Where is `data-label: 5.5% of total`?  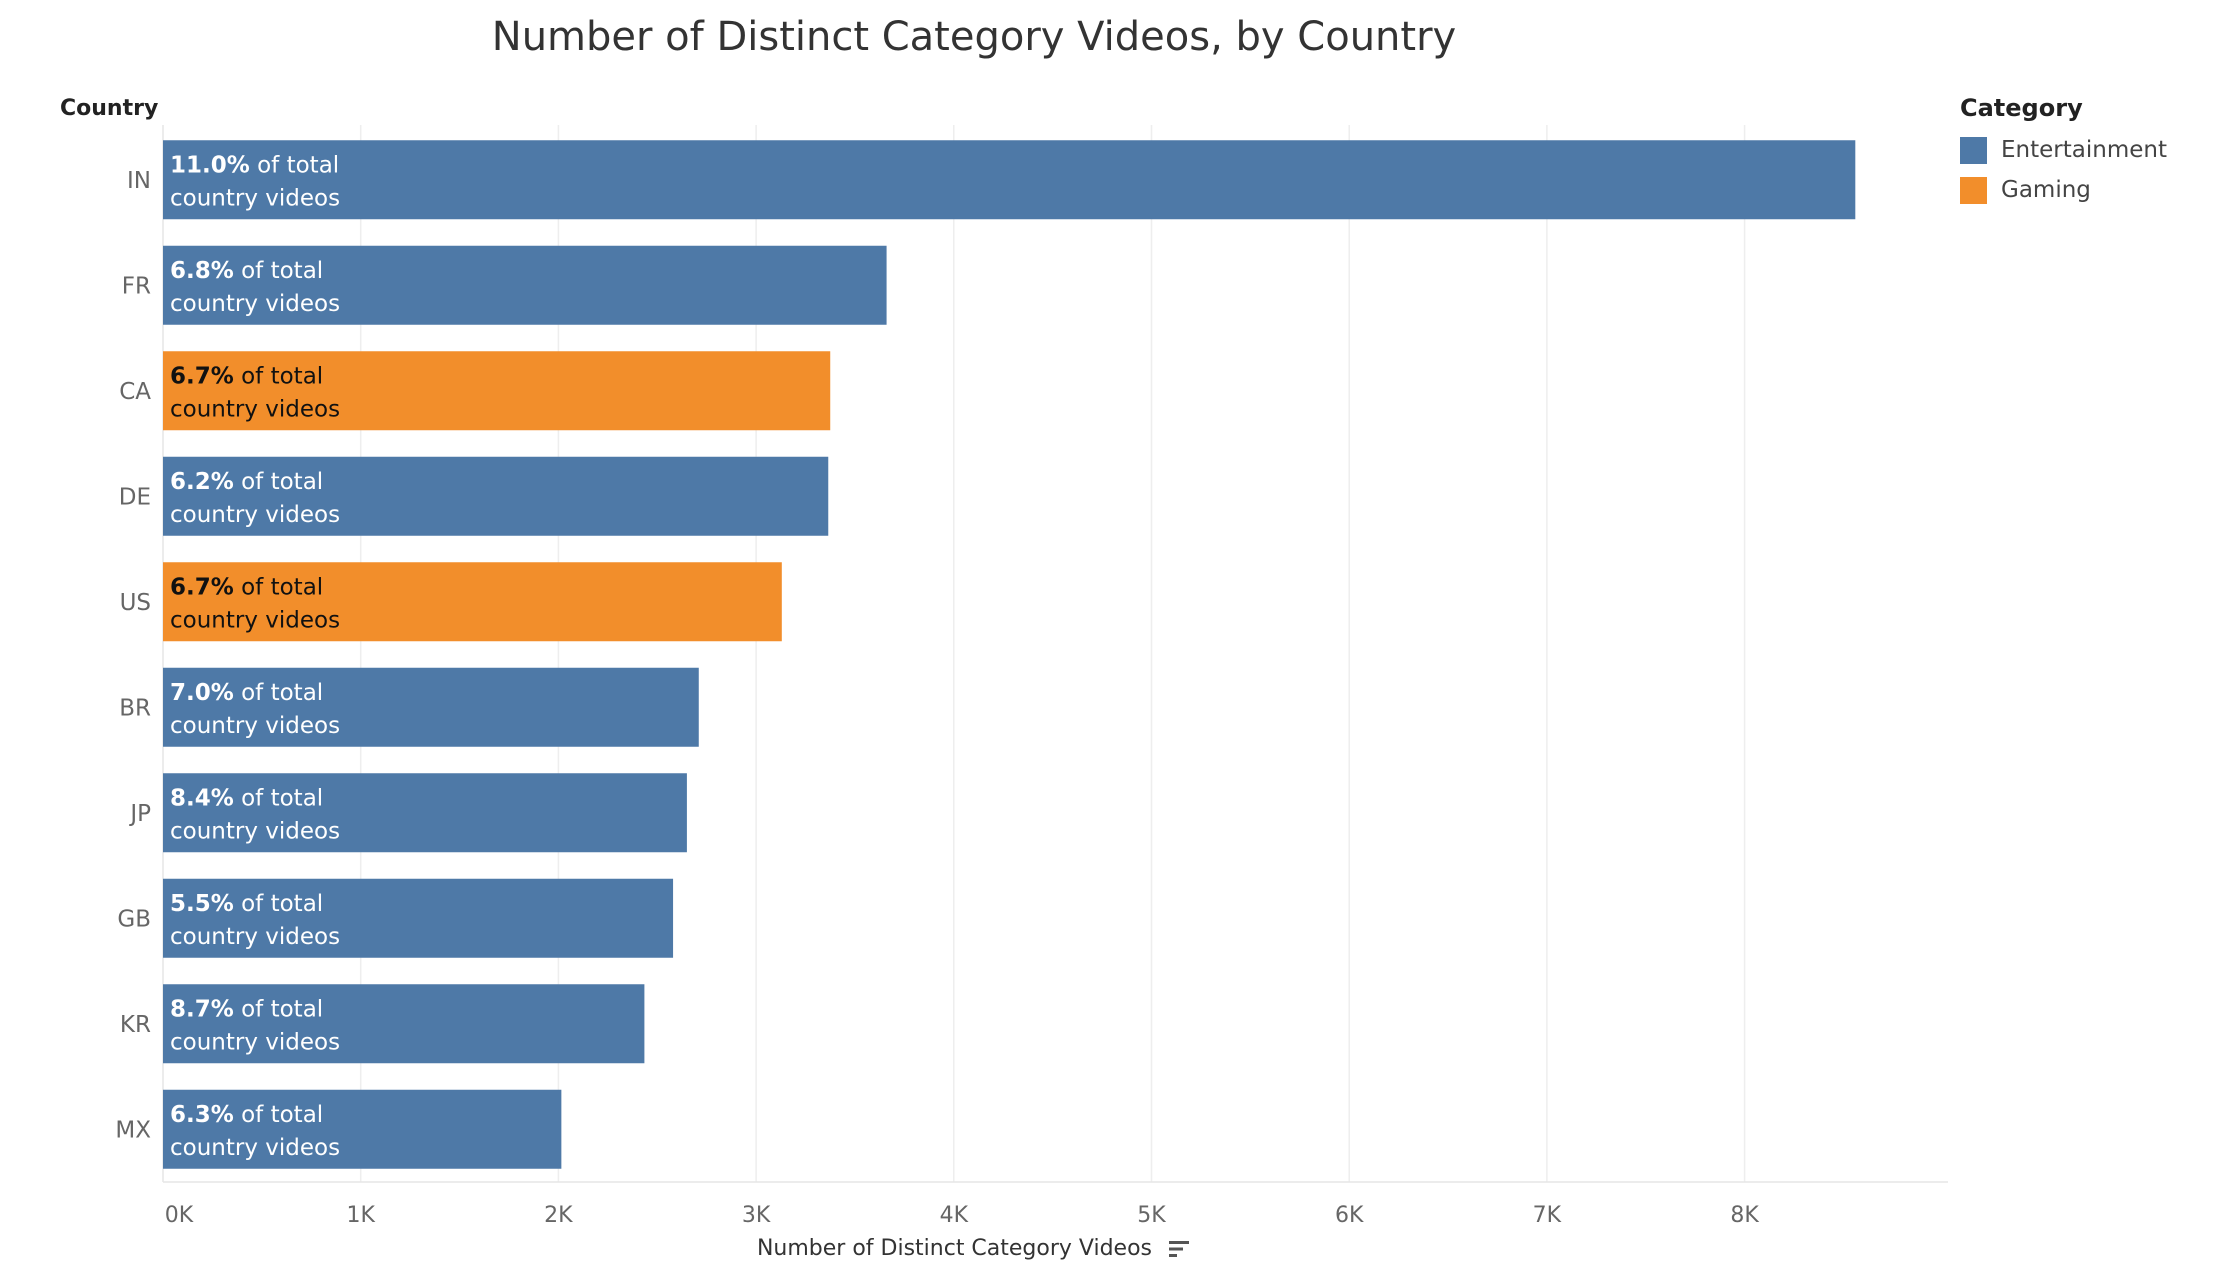
data-label: 5.5% of total is located at coordinates (246, 904).